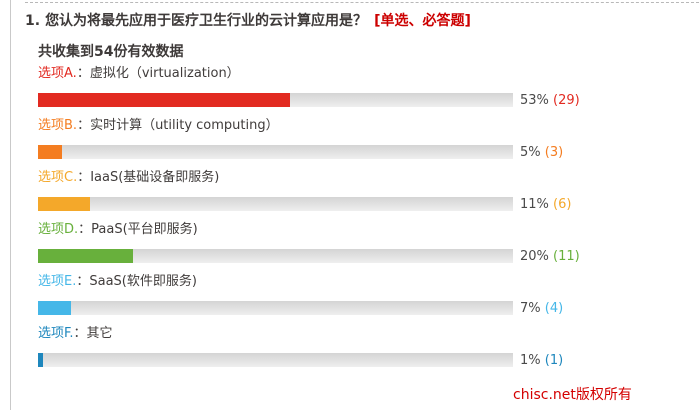  I want to click on question-text: 您认为将最先应用于医疗卫生行业的云计算应用是？, so click(206, 21).